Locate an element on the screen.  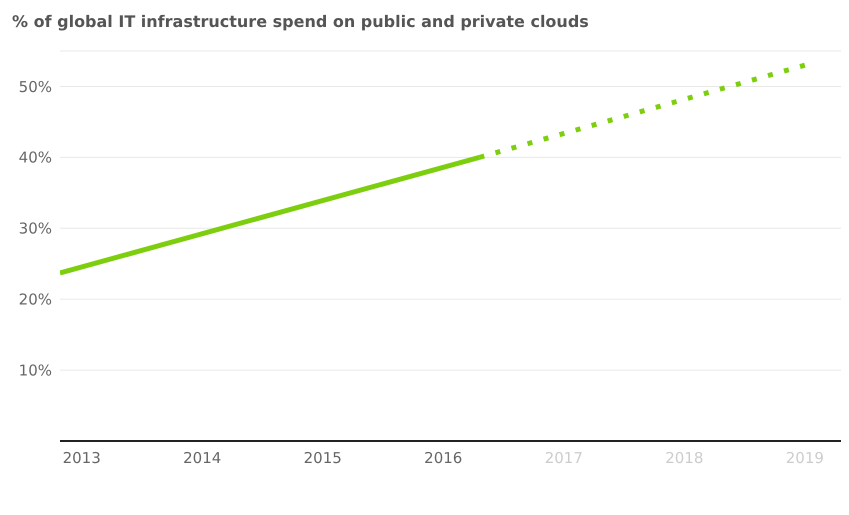
y-tick-label: 20% is located at coordinates (35, 299).